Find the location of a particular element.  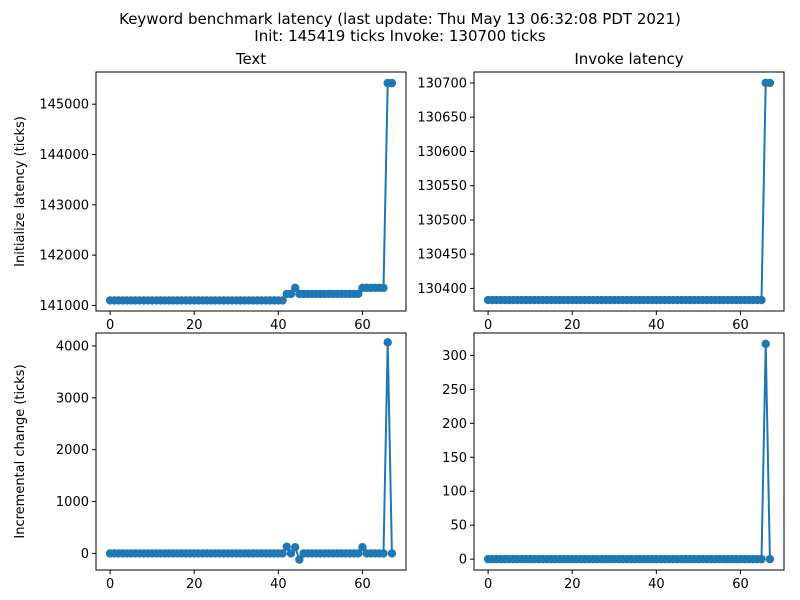

y-tick-label: 142000 is located at coordinates (64, 256).